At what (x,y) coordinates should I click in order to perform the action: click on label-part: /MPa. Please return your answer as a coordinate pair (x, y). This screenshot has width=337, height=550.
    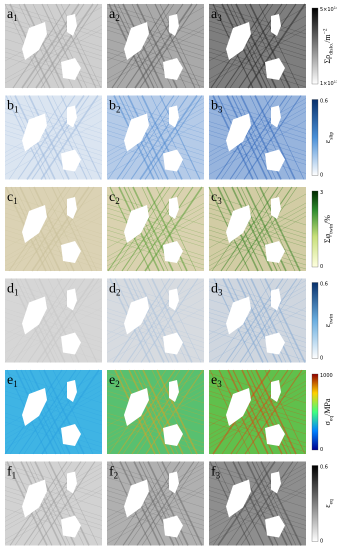
    Looking at the image, I should click on (327, 407).